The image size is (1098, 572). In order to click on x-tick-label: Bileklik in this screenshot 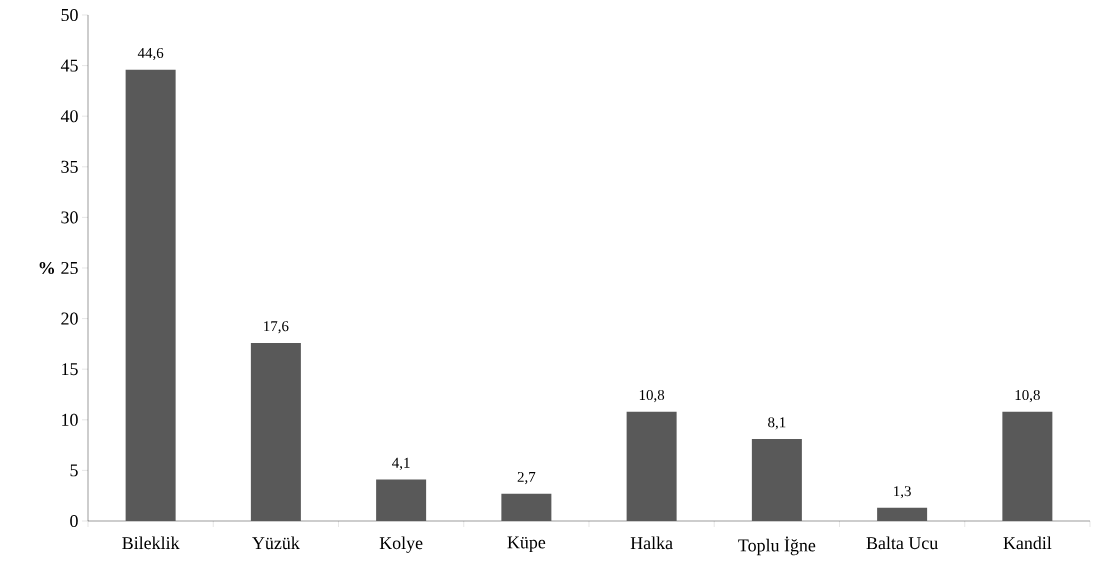, I will do `click(151, 543)`.